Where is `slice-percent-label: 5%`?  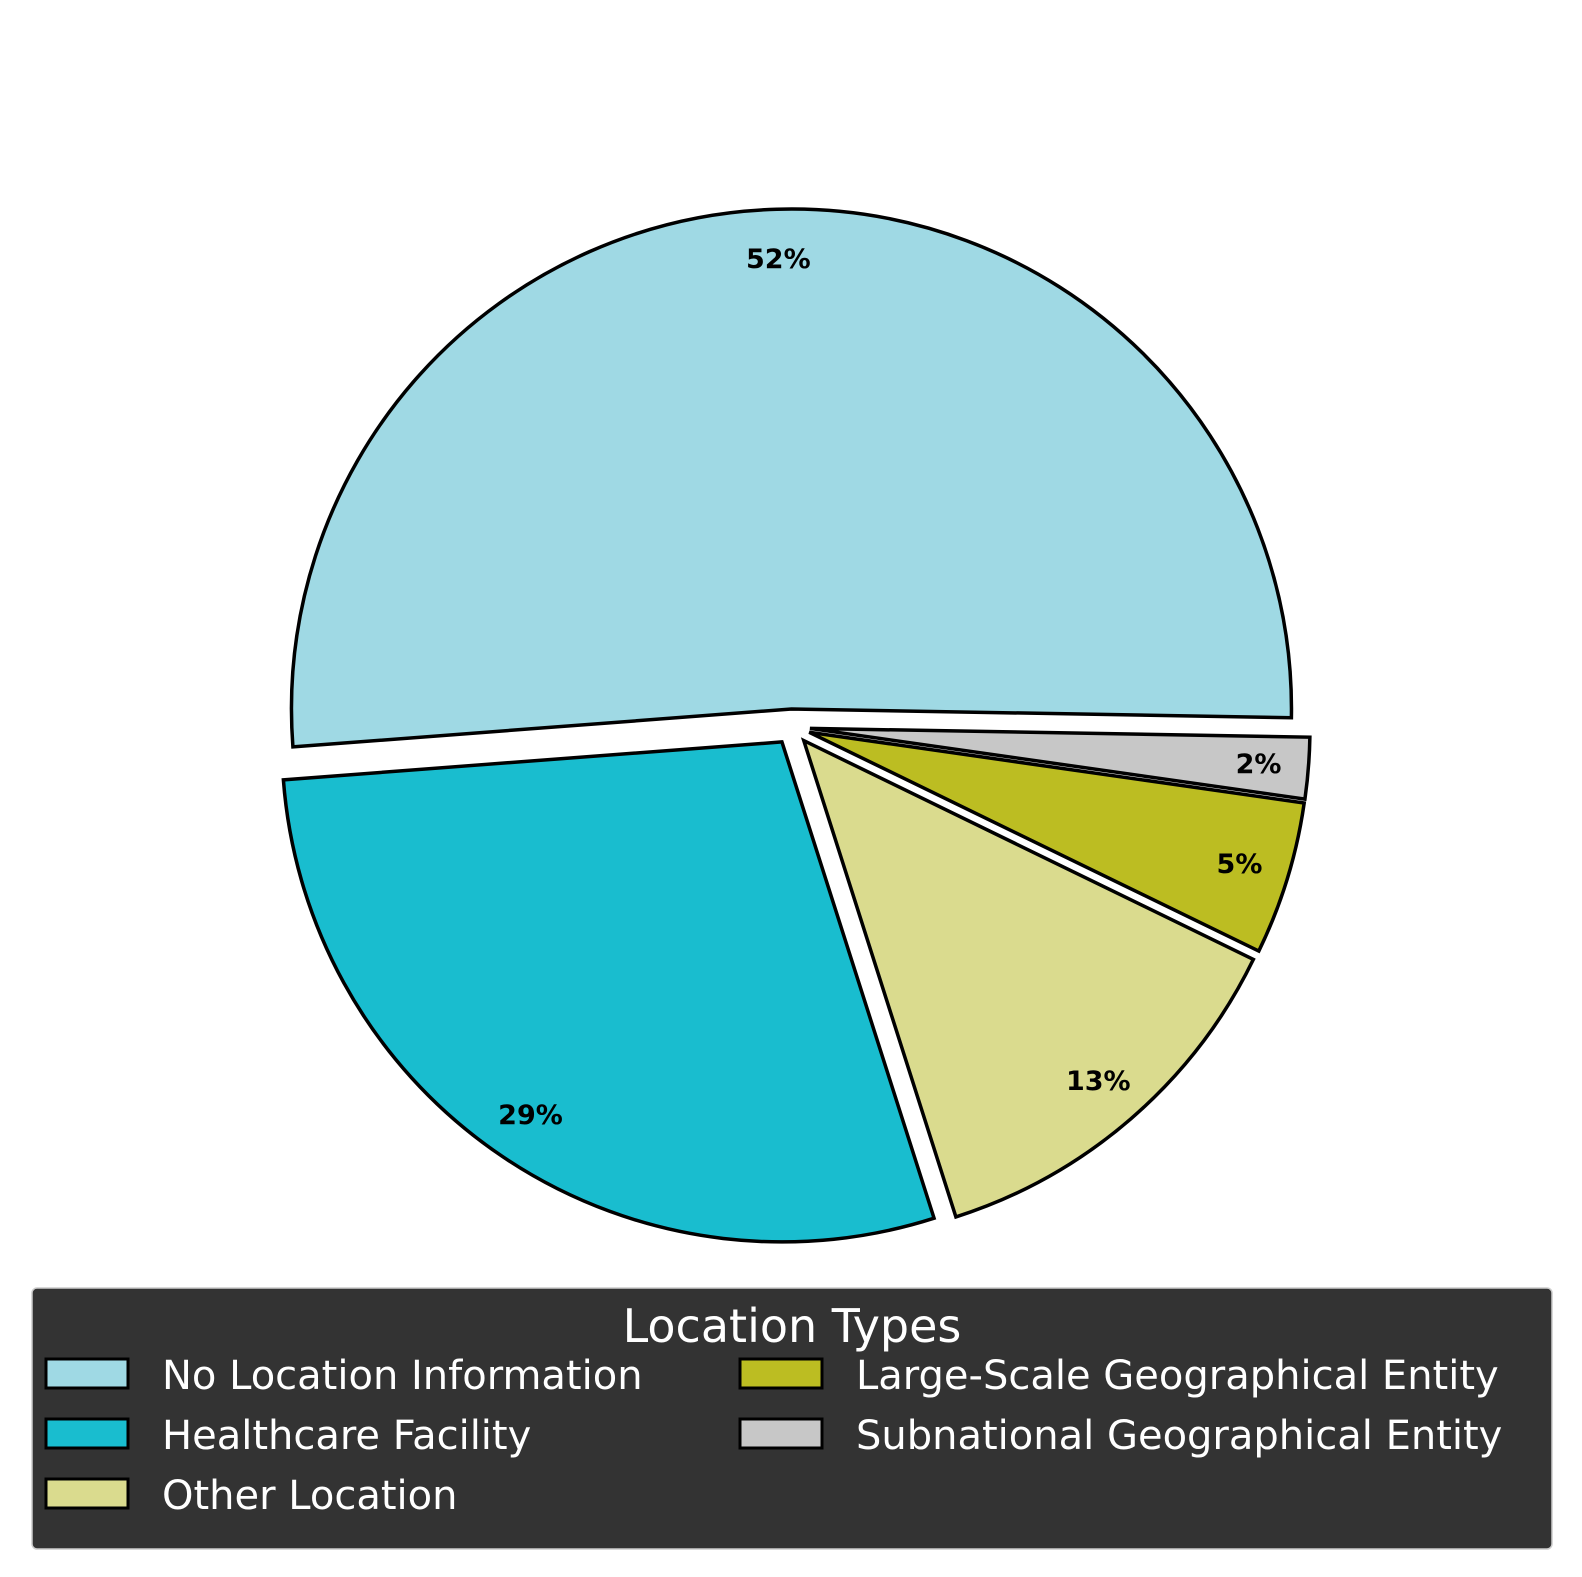
slice-percent-label: 5% is located at coordinates (1240, 864).